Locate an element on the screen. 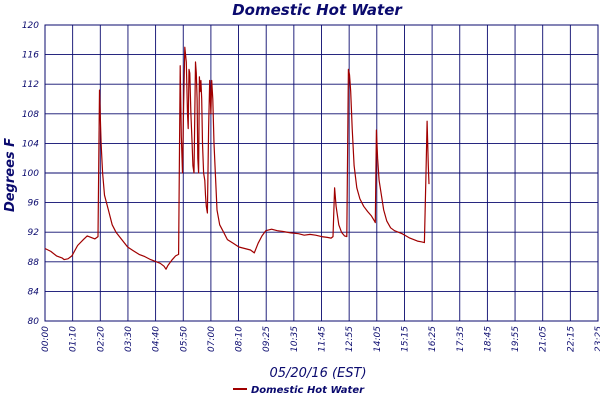  x-tick-label: 12:55 is located at coordinates (350, 339).